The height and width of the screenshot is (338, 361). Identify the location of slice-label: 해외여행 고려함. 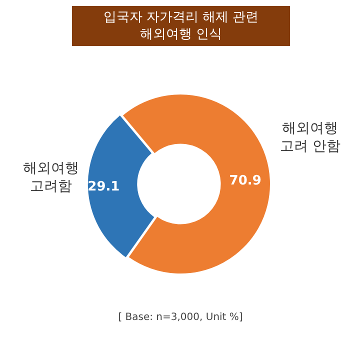
(51, 177).